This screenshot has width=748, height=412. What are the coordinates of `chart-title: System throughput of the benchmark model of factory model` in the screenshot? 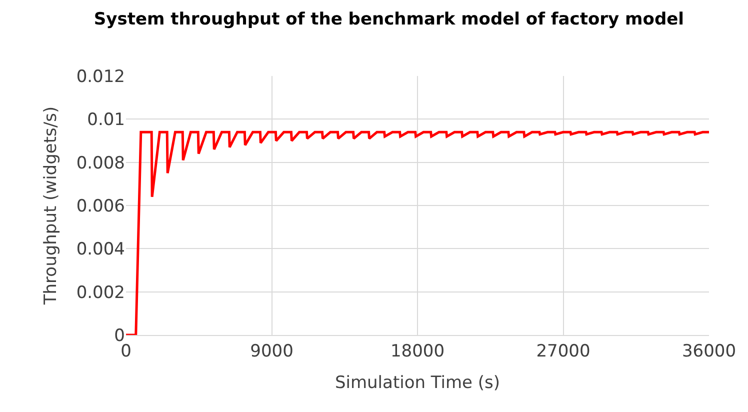 It's located at (389, 19).